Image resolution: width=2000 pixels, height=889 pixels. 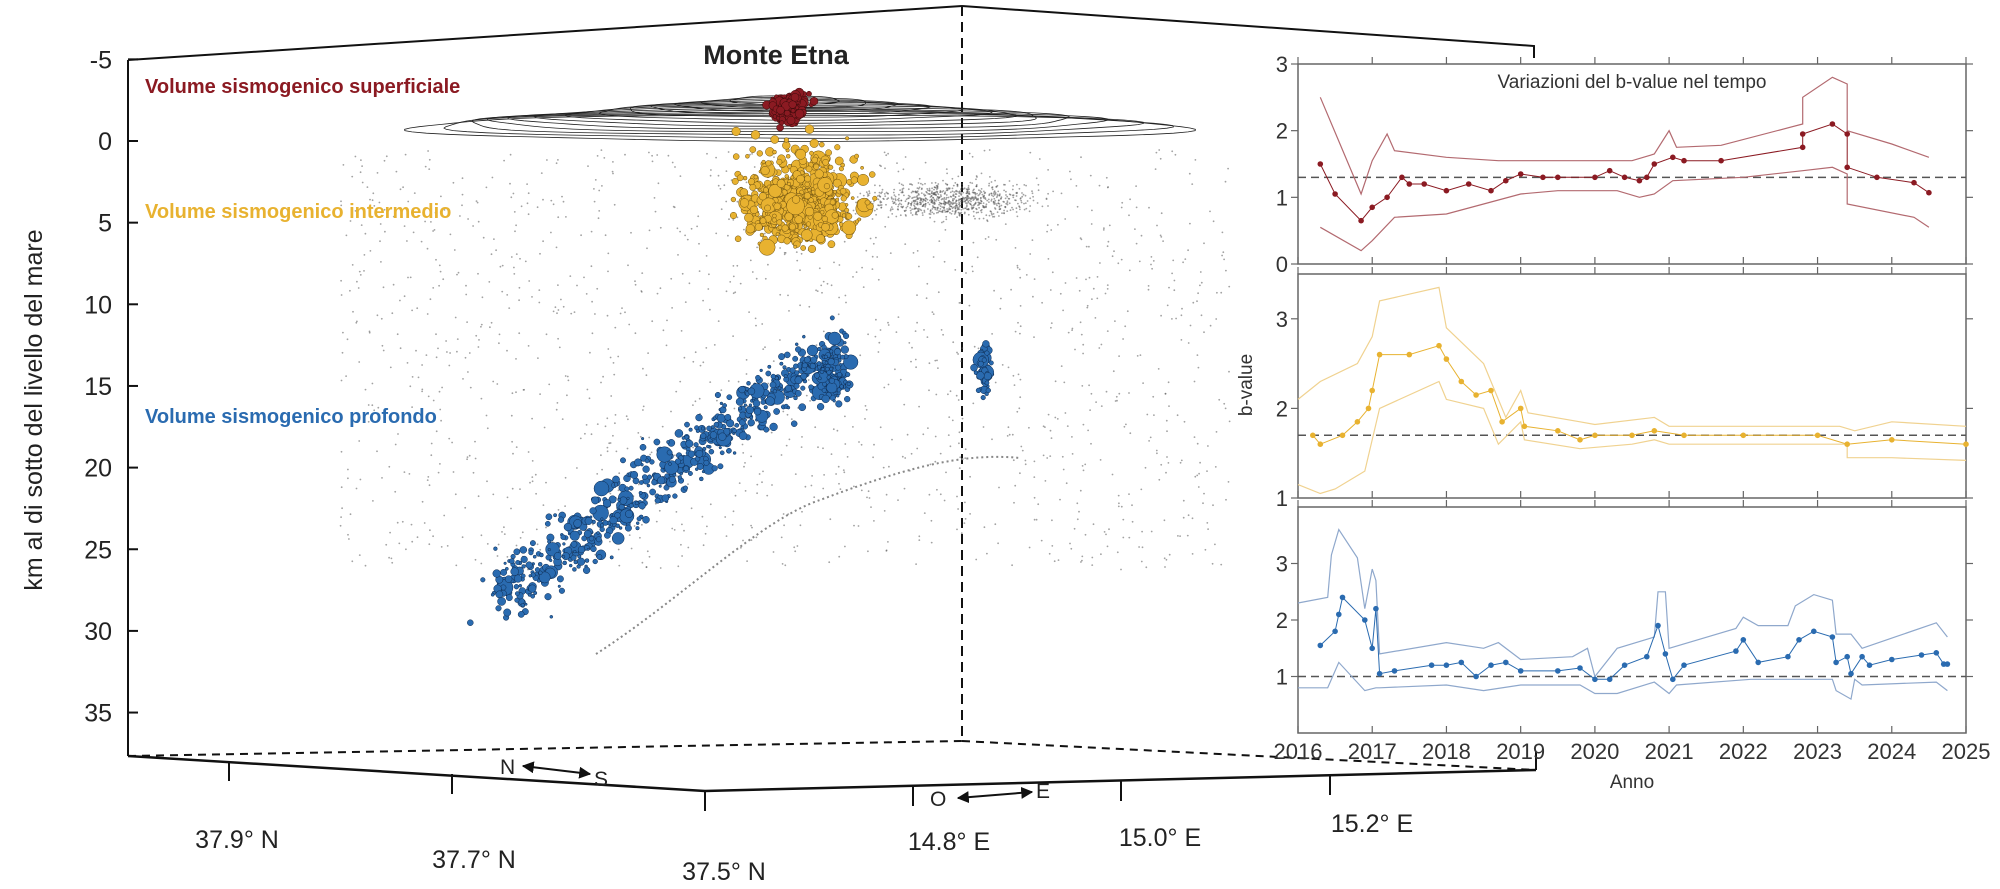 What do you see at coordinates (545, 33) in the screenshot?
I see `box-top-left-edge` at bounding box center [545, 33].